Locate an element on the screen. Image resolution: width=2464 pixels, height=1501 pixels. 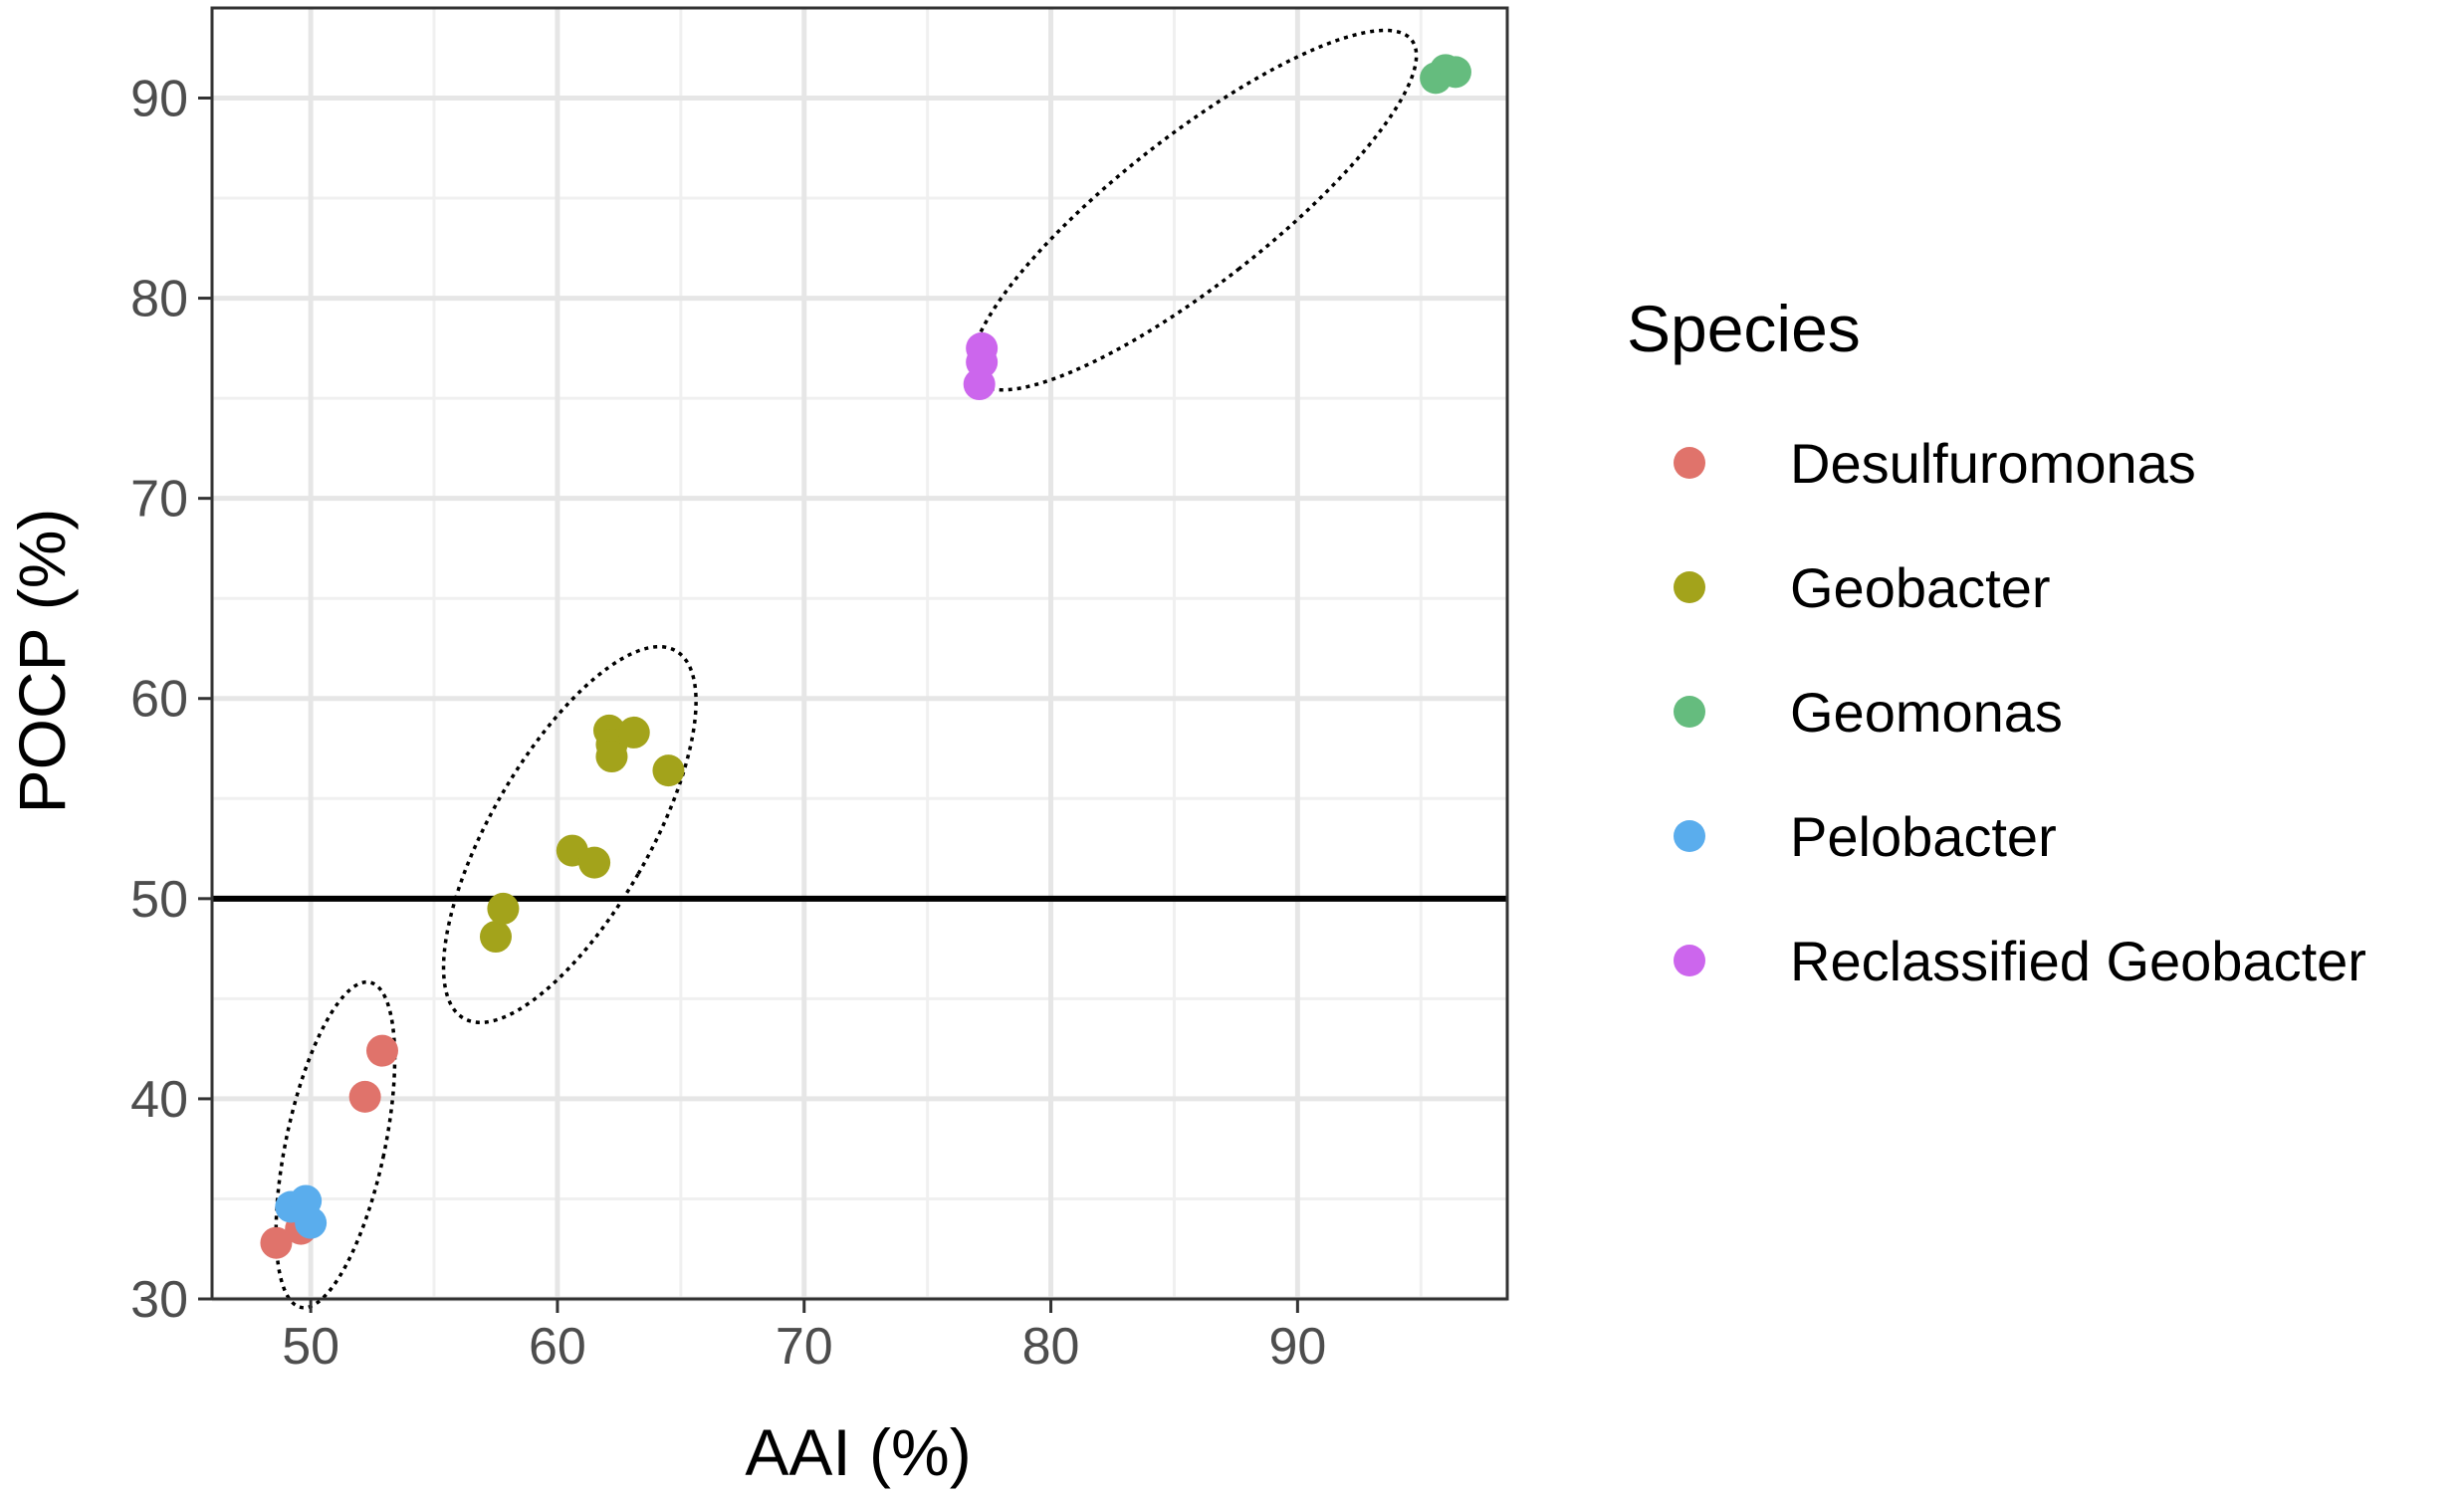
legend-label: Desulfuromonas is located at coordinates (1993, 464).